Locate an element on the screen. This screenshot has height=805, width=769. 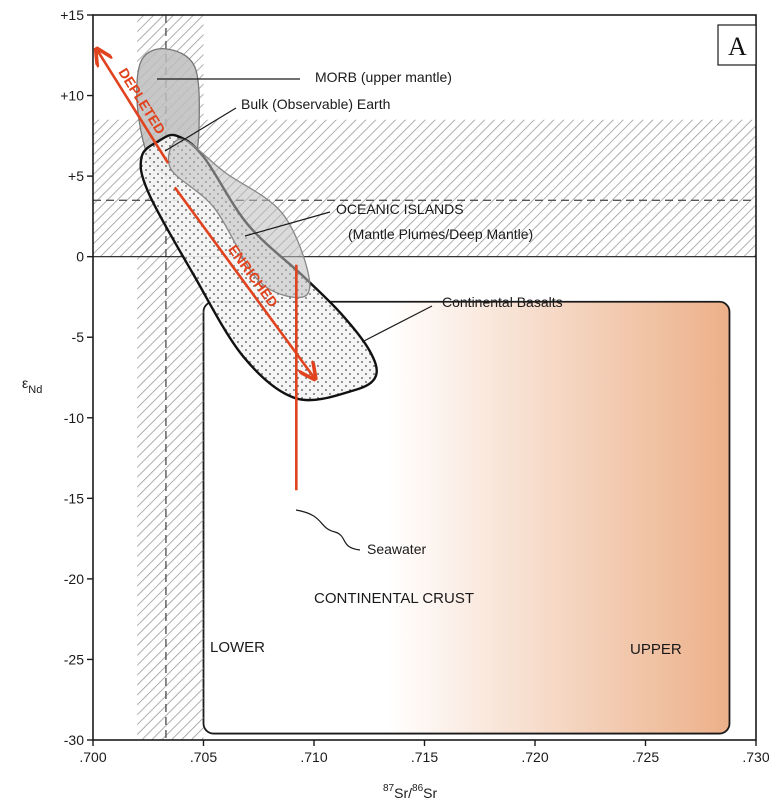
y-tick-label: -15 is located at coordinates (74, 498).